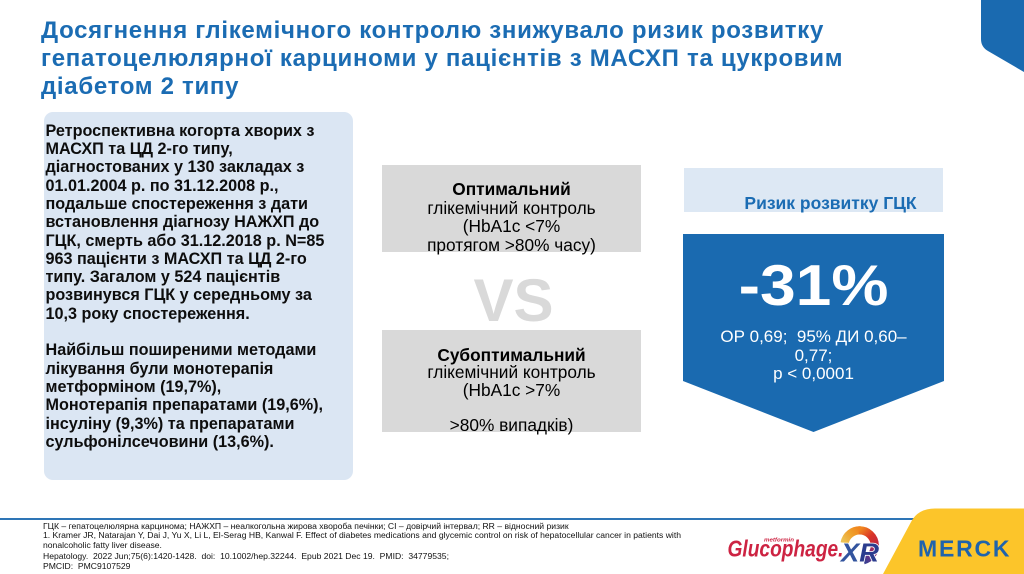 The width and height of the screenshot is (1024, 574). Describe the element at coordinates (779, 540) in the screenshot. I see `svg-text: metformin` at that location.